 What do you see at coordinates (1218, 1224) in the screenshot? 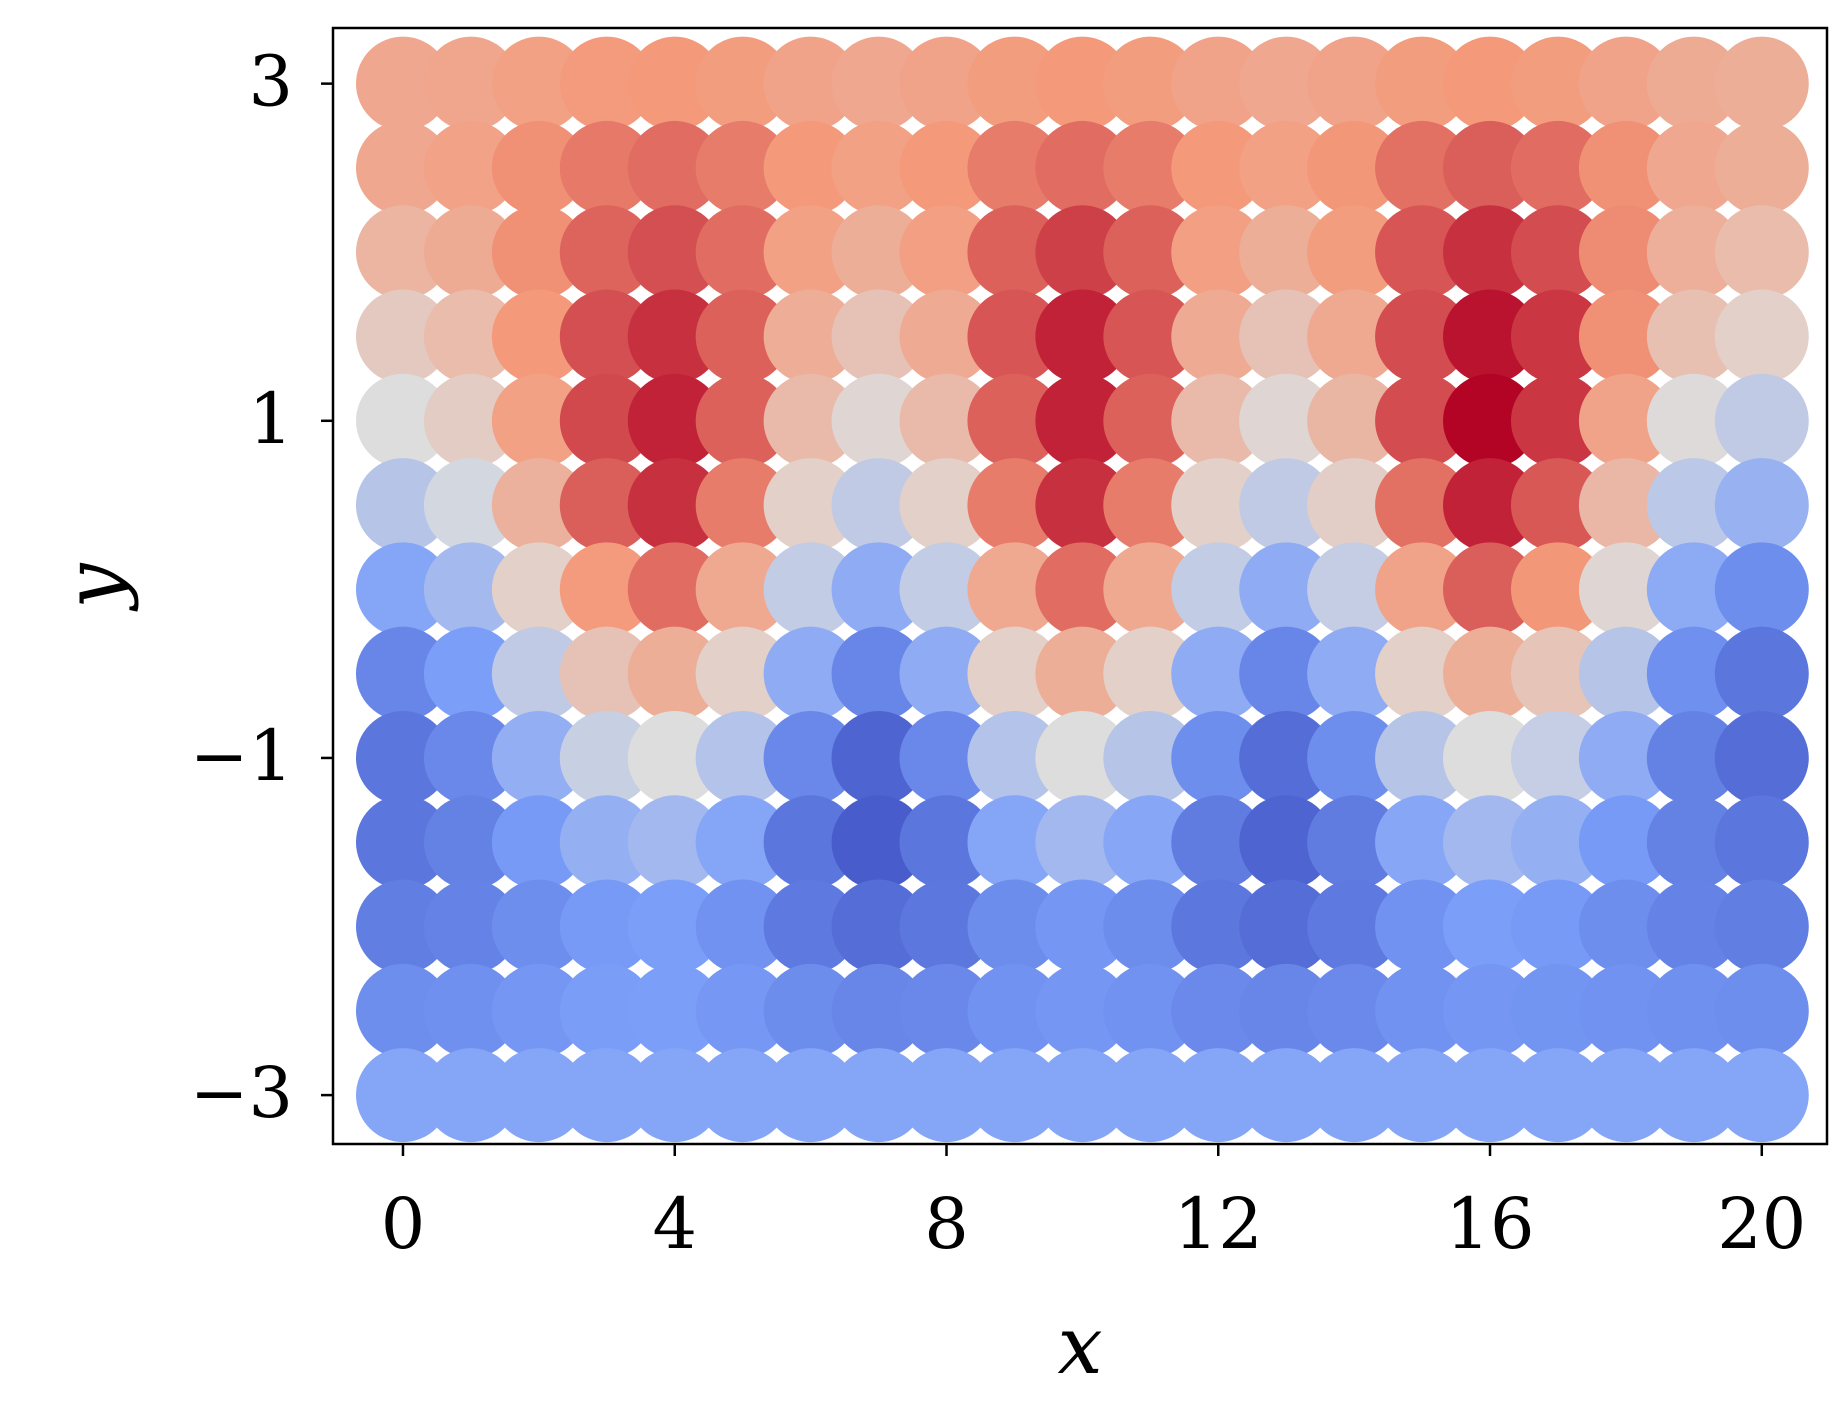
I see `x-tick-label: 12` at bounding box center [1218, 1224].